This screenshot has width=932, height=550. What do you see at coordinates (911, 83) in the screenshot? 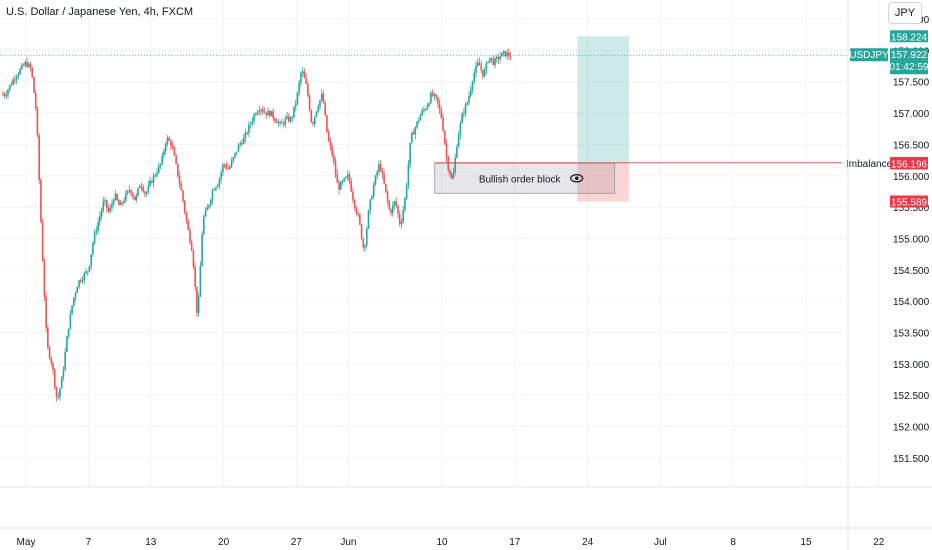
I see `y-tick-label: 157.500` at bounding box center [911, 83].